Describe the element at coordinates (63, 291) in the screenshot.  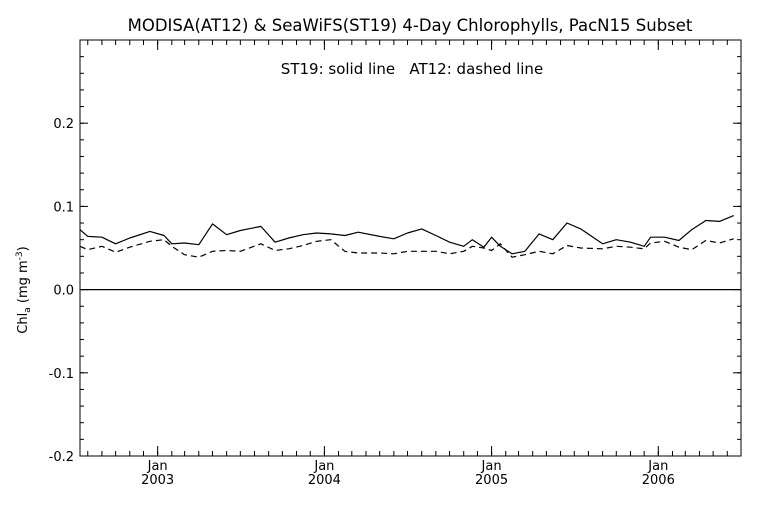
I see `y-tick-label: 0.0` at that location.